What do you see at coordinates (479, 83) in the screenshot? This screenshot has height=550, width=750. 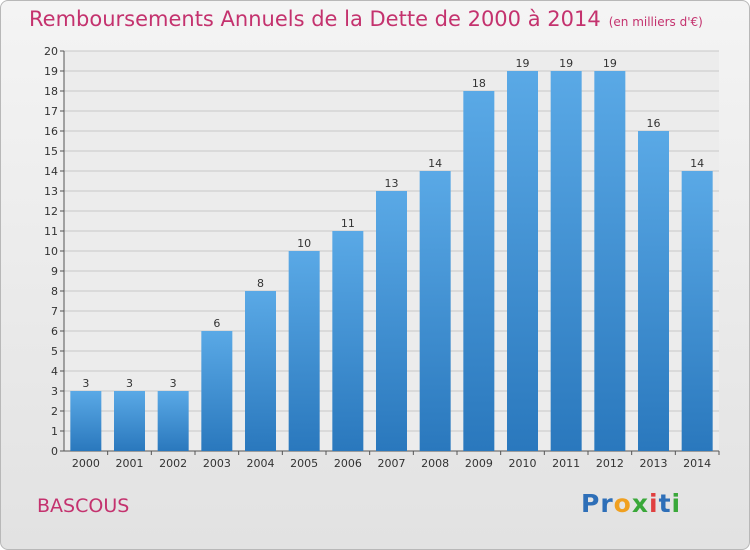 I see `bar-value-label: 18` at bounding box center [479, 83].